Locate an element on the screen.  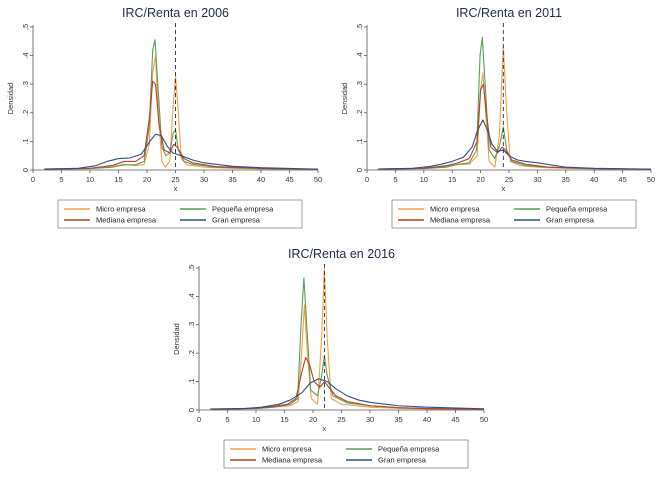
chart-title: IRC/Renta en 2006 is located at coordinates (175, 13).